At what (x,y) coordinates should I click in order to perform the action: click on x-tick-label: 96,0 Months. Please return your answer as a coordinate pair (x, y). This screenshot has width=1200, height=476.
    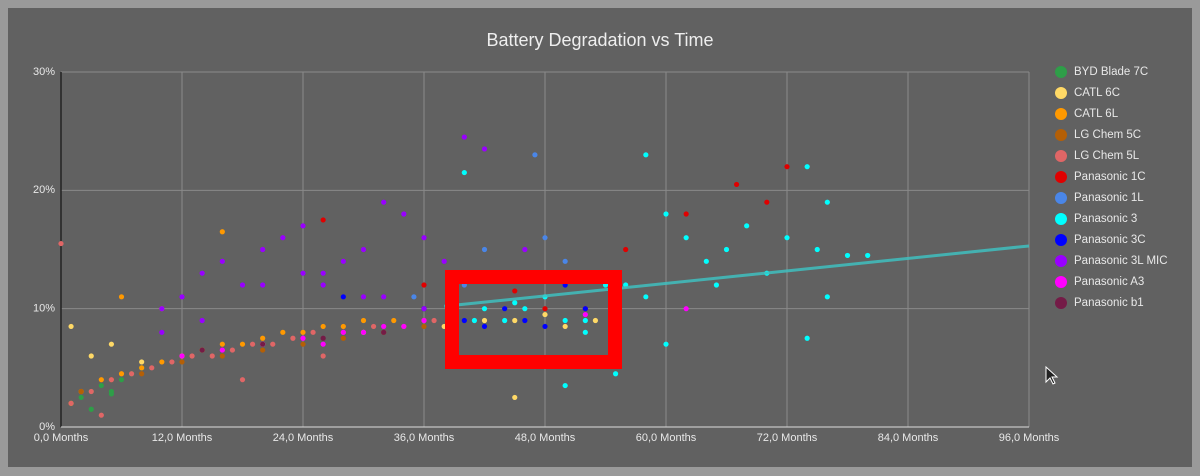
    Looking at the image, I should click on (1029, 438).